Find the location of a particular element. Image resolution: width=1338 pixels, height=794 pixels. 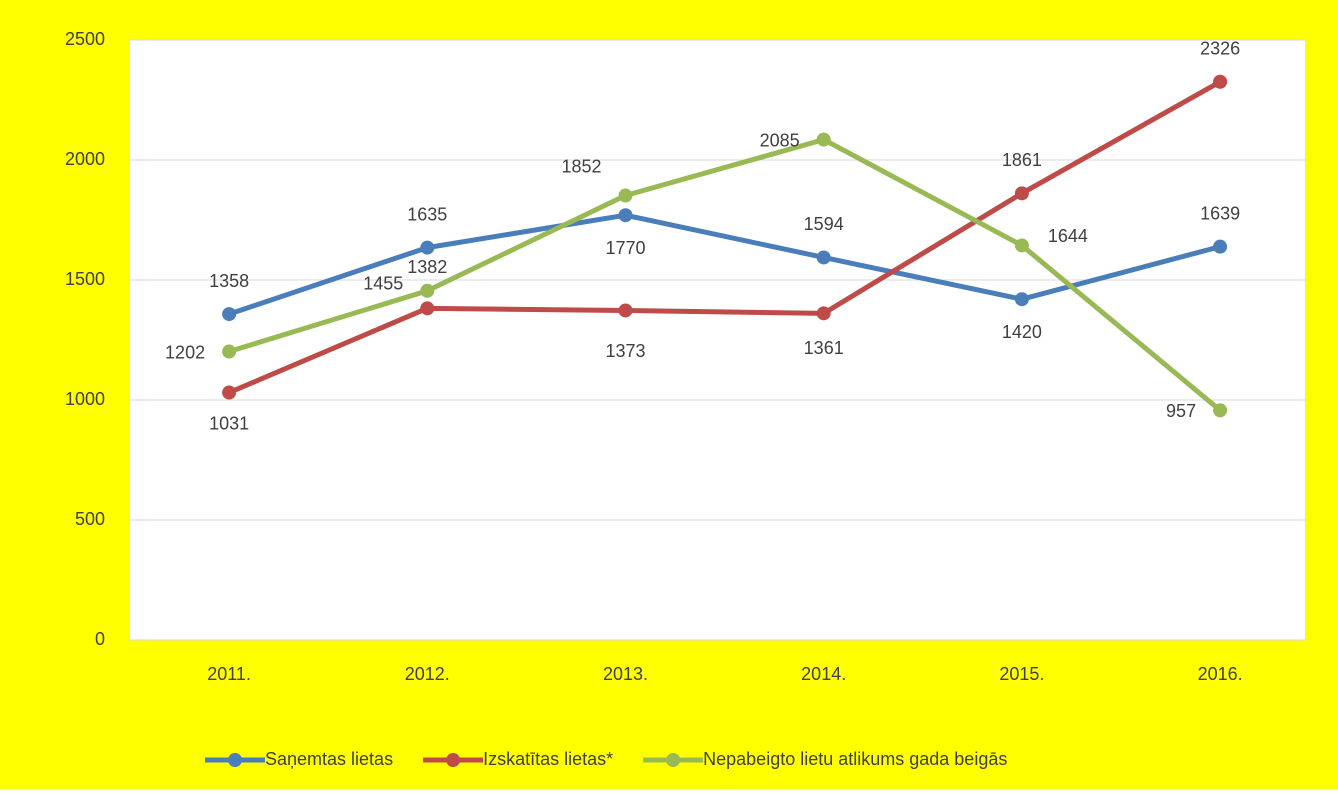

data-label: 2085 is located at coordinates (780, 140).